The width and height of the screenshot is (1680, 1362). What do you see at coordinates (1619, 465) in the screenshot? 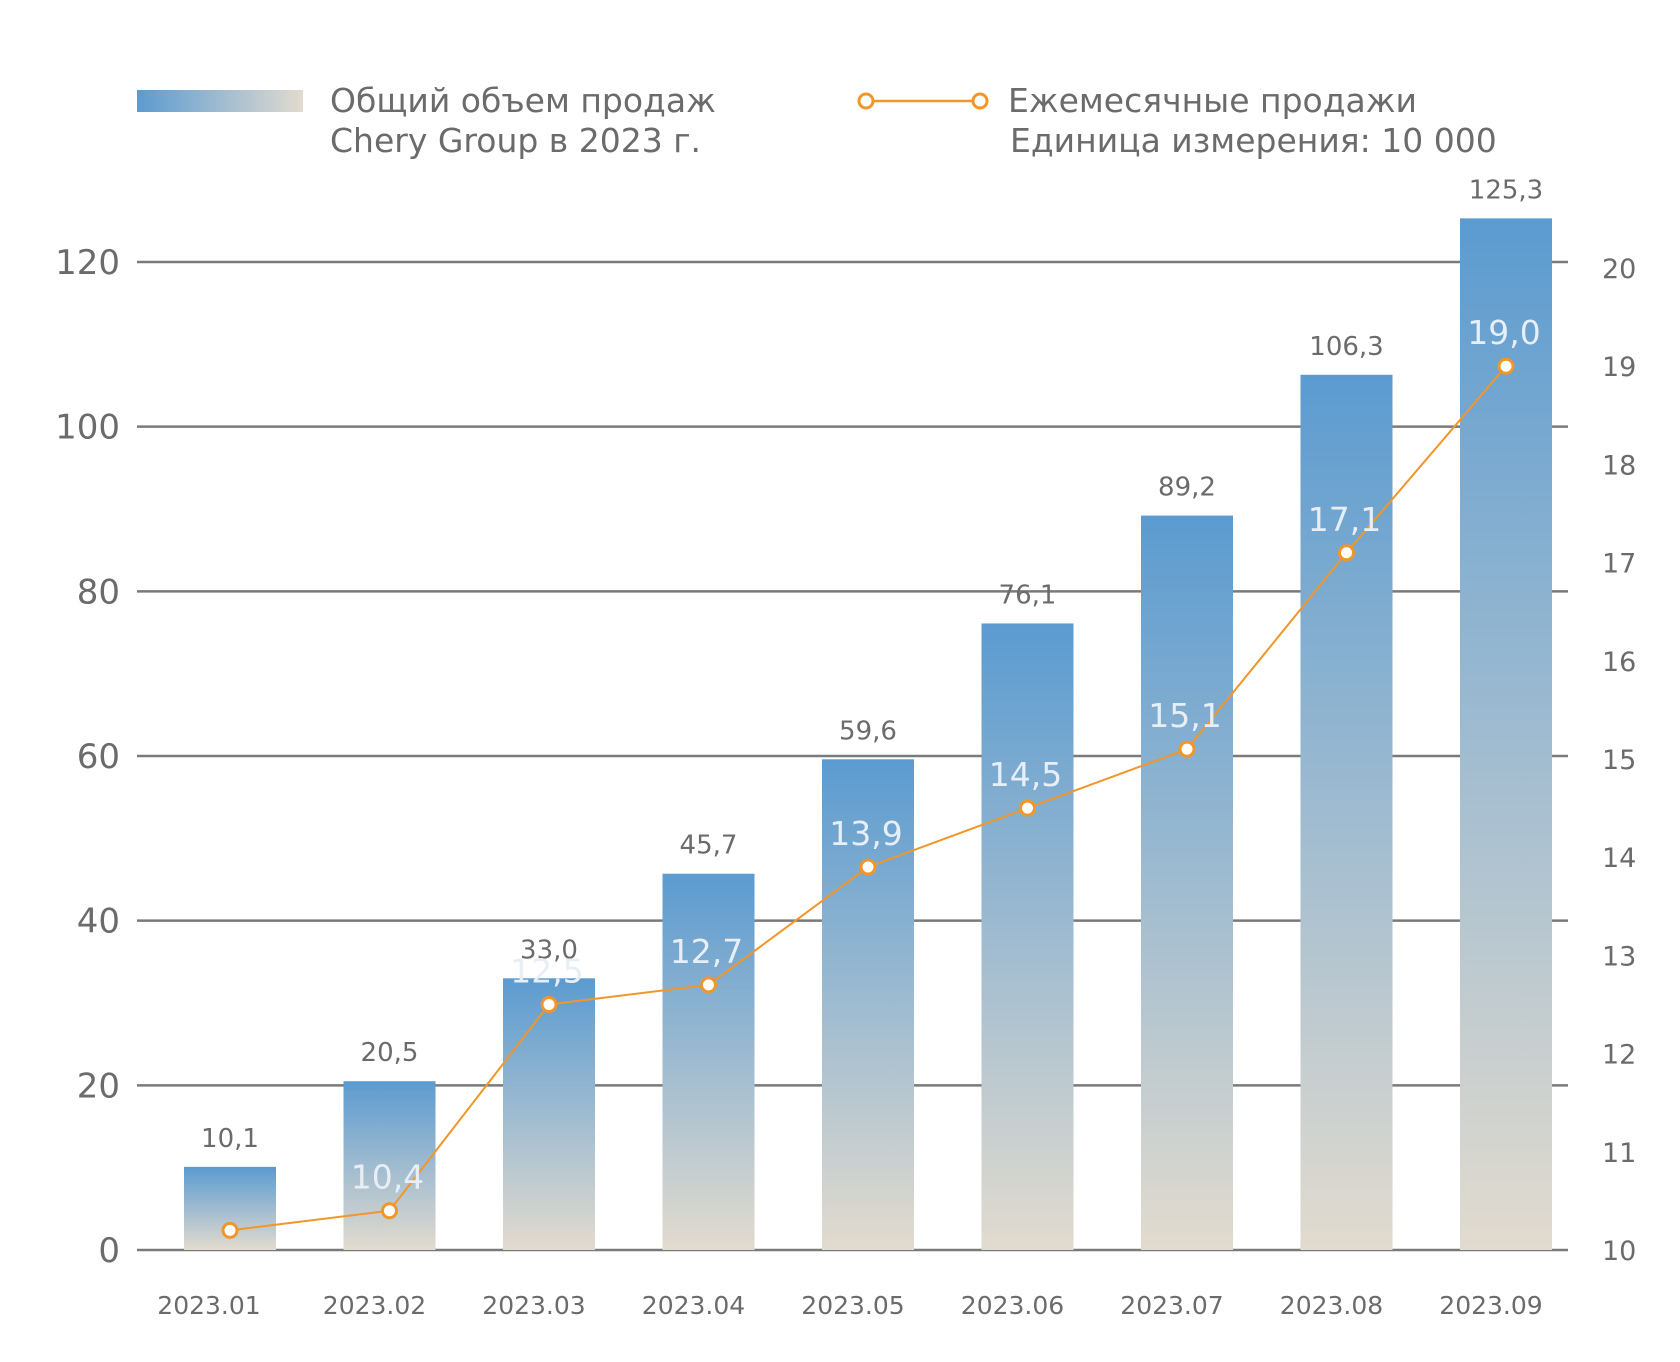
I see `y-right-tick-label: 18` at bounding box center [1619, 465].